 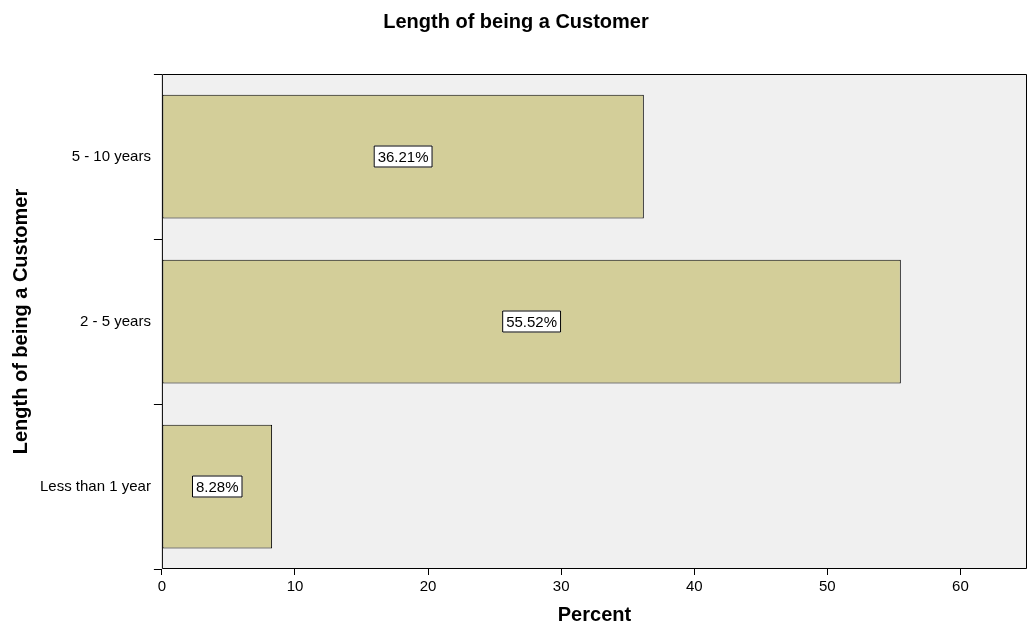 What do you see at coordinates (827, 586) in the screenshot?
I see `x-tick-label: 50` at bounding box center [827, 586].